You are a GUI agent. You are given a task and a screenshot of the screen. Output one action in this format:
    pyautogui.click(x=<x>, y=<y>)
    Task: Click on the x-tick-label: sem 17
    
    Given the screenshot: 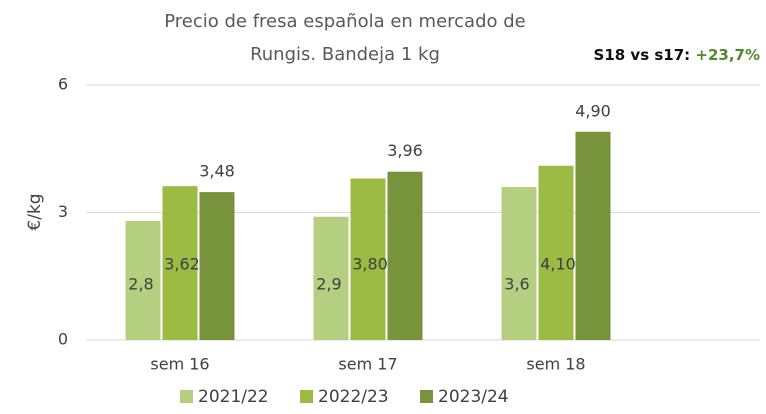 What is the action you would take?
    pyautogui.click(x=367, y=364)
    